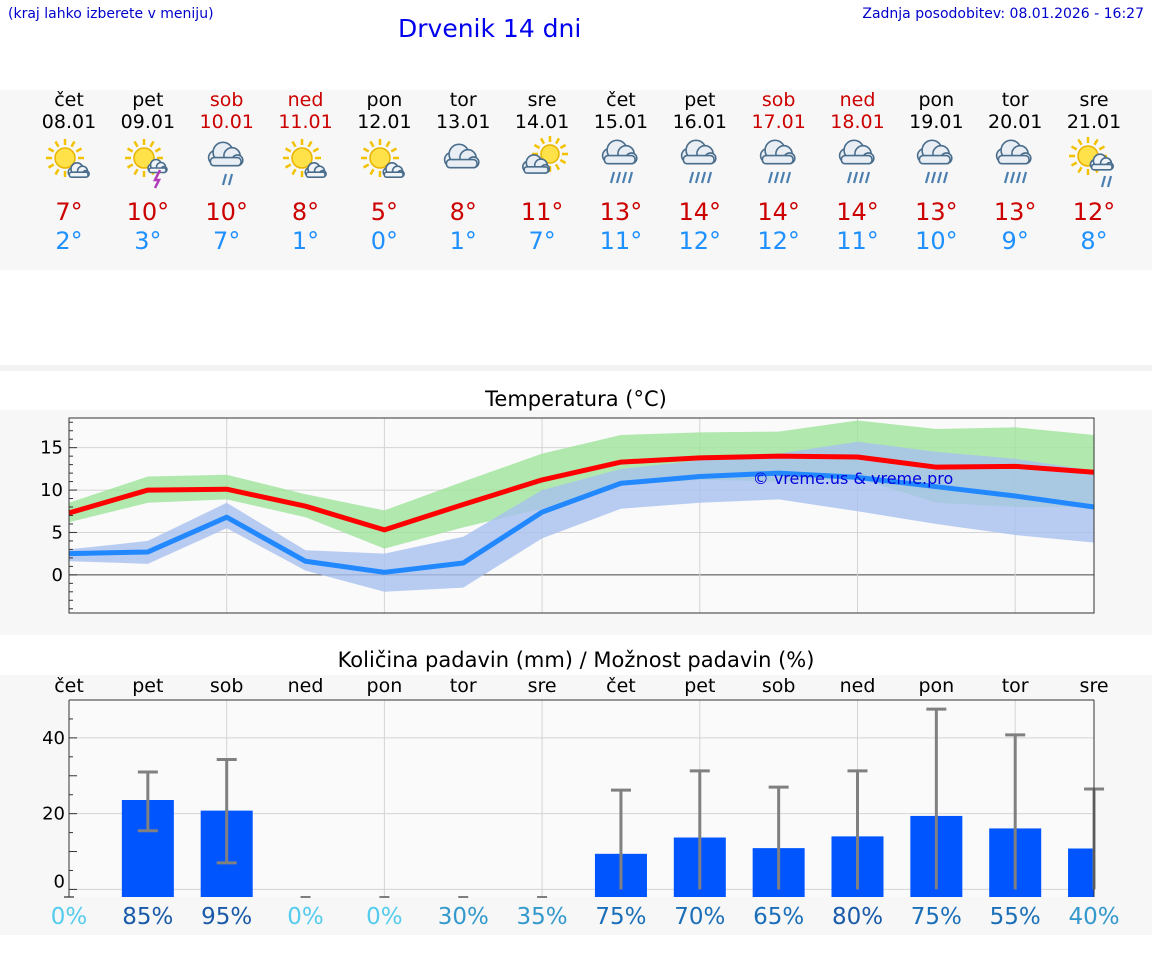 The image size is (1152, 975). What do you see at coordinates (148, 122) in the screenshot?
I see `day-date: 09.01` at bounding box center [148, 122].